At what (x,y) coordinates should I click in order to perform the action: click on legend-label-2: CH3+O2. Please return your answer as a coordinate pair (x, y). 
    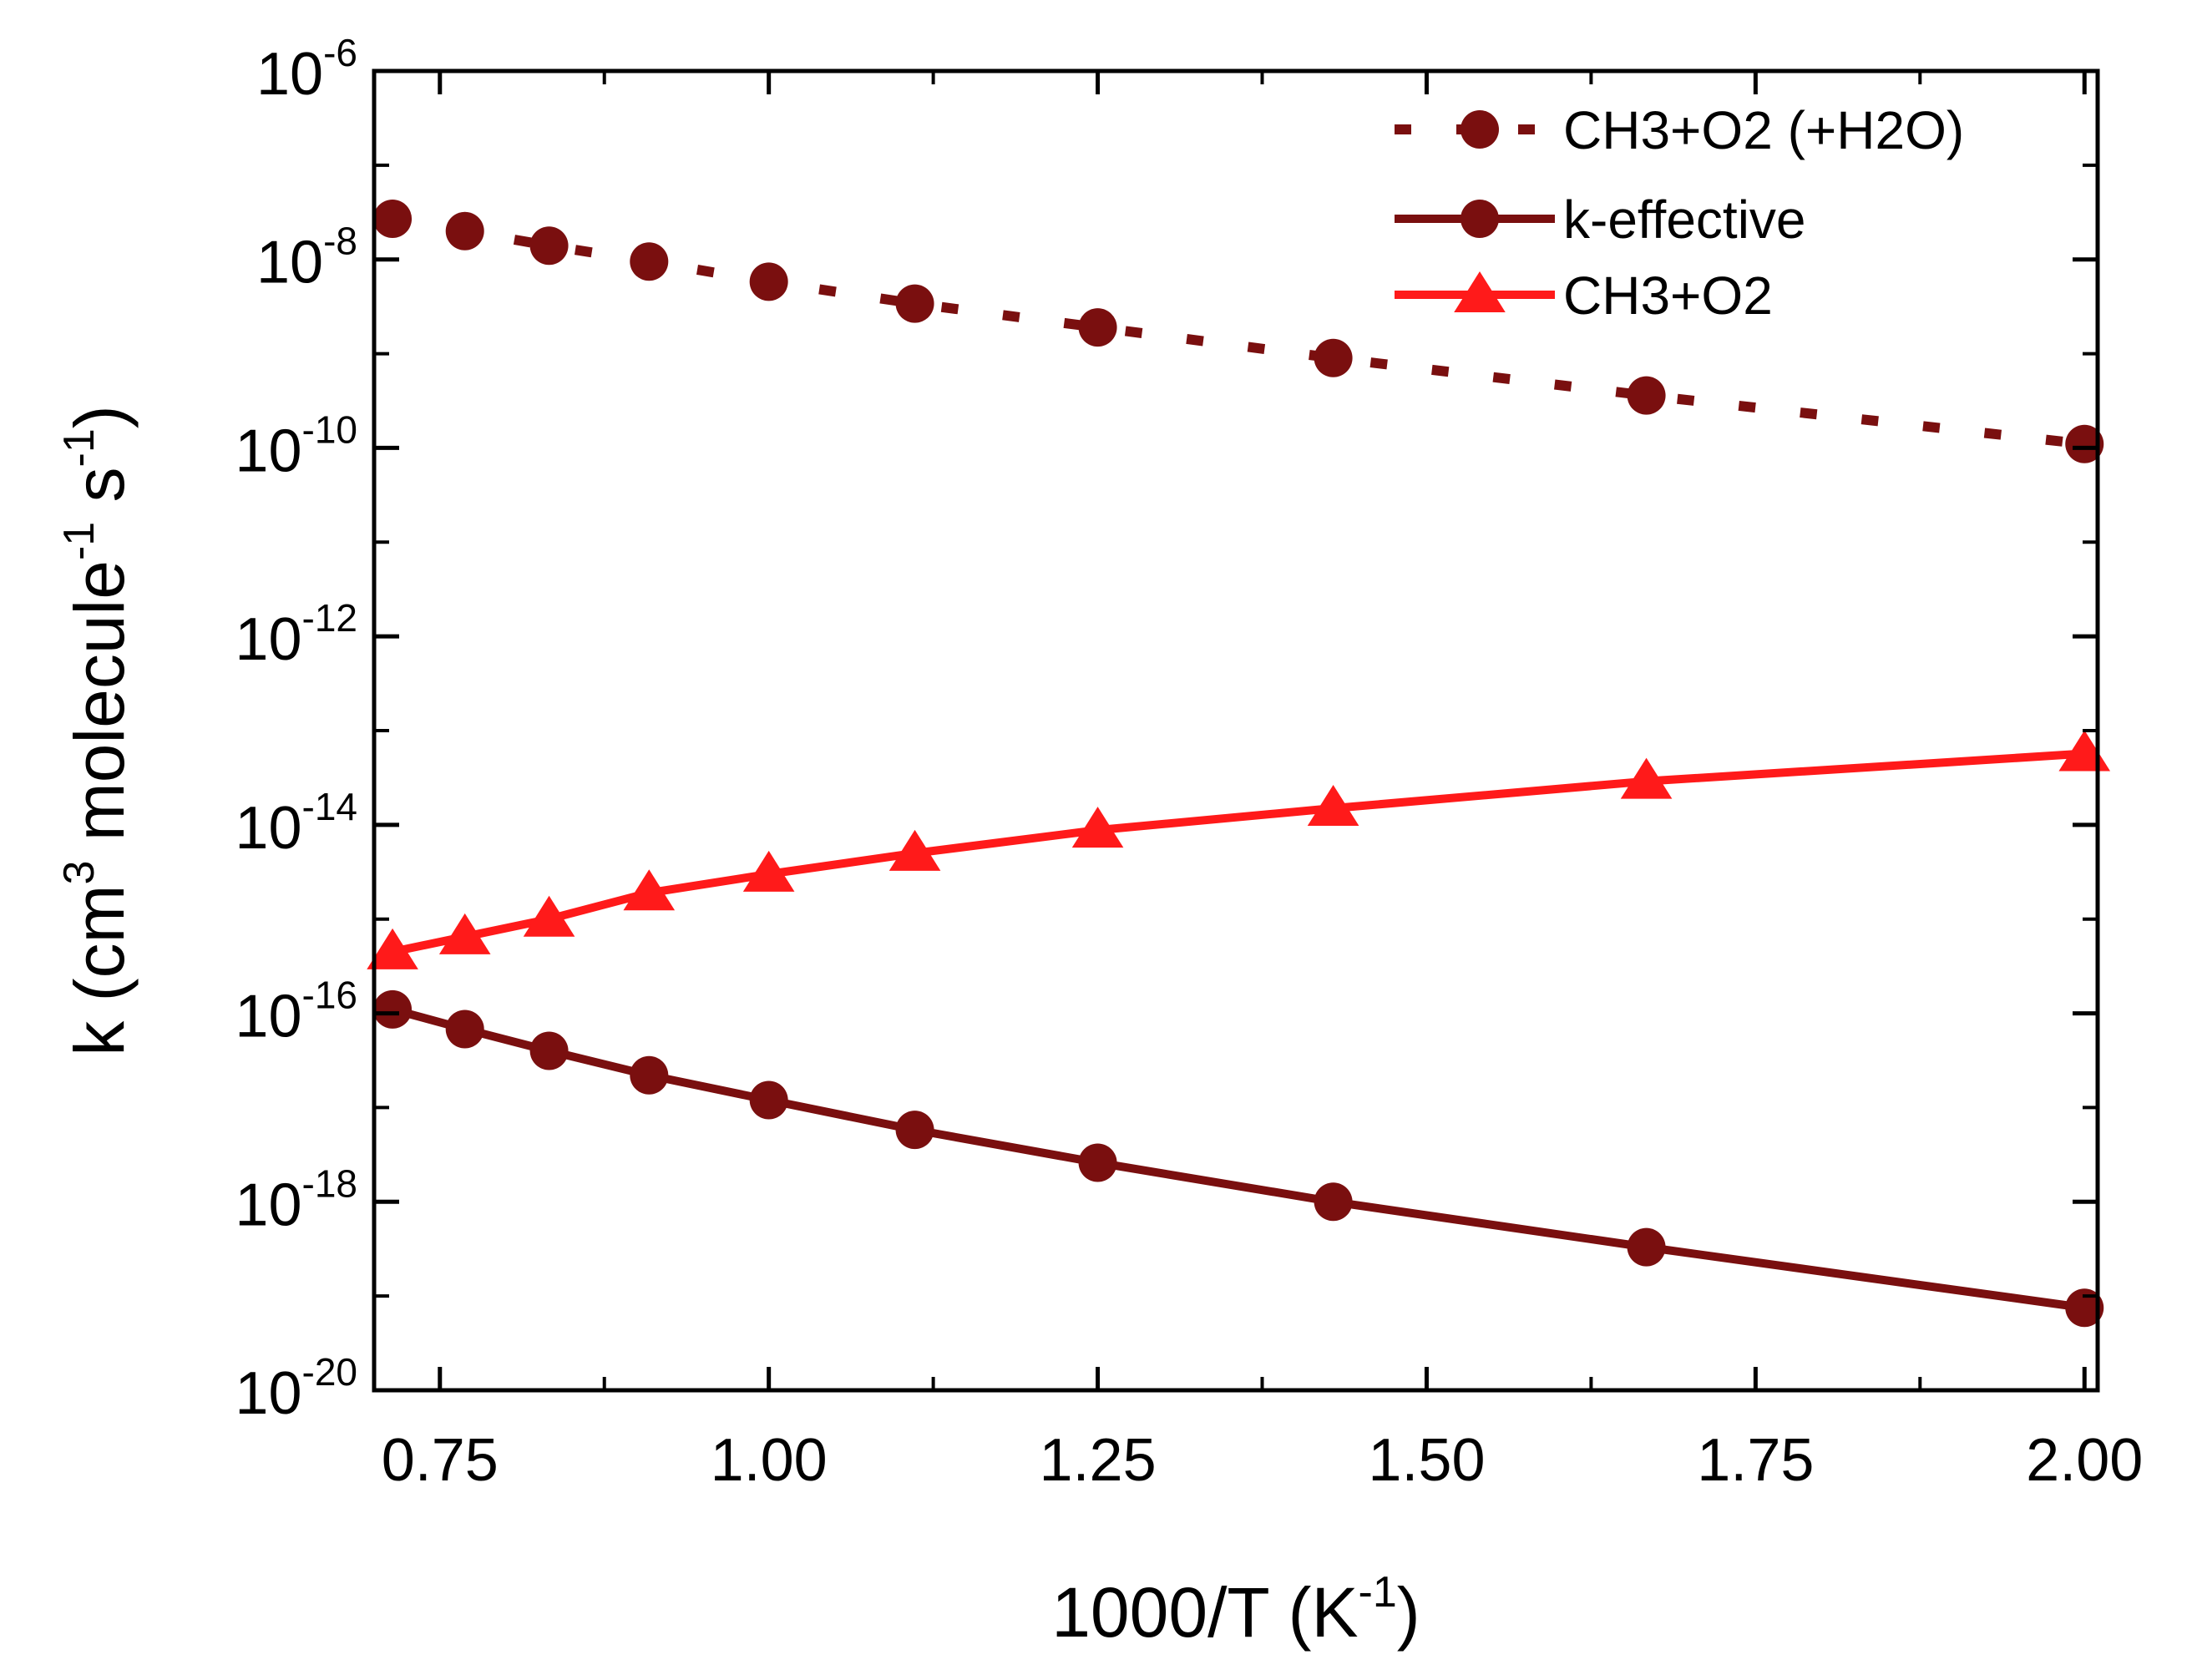
    Looking at the image, I should click on (1668, 296).